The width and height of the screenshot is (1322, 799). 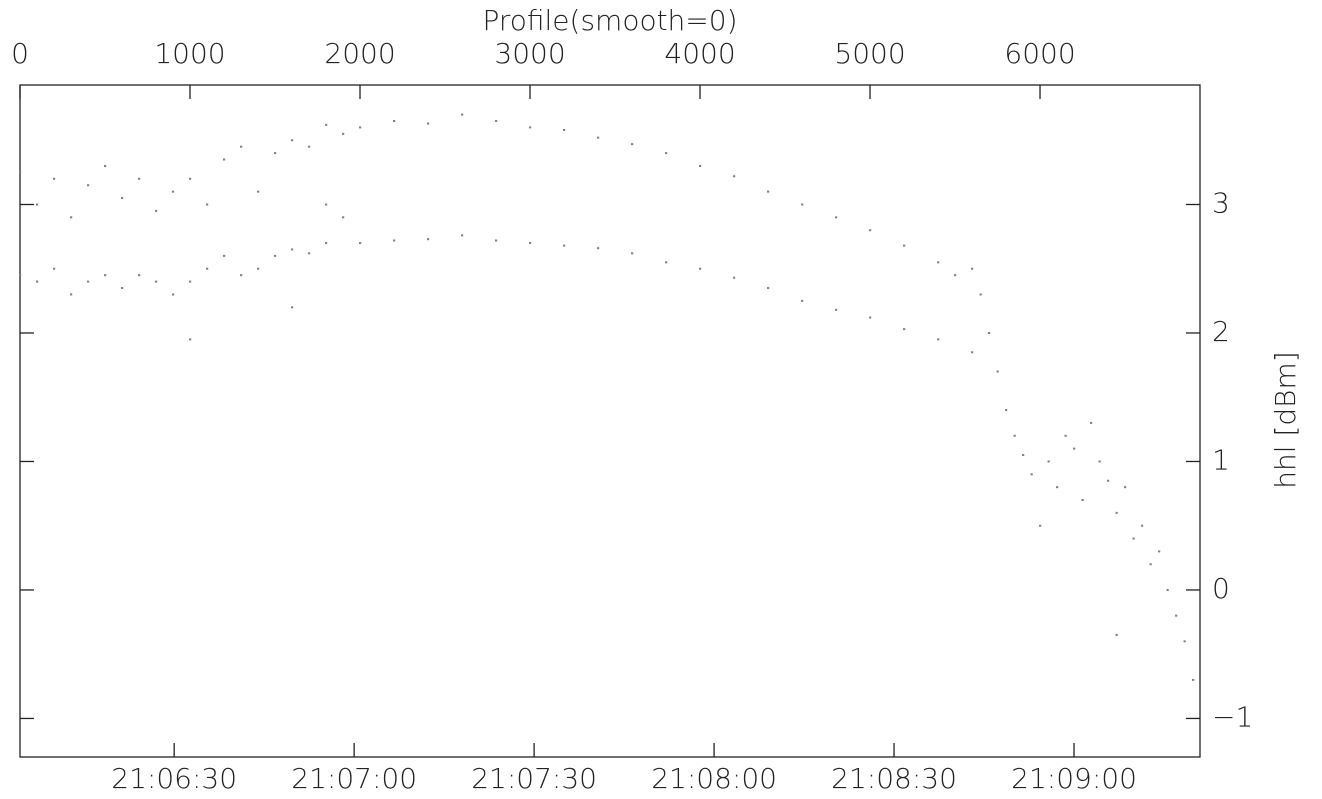 I want to click on x-tick-label: 2000, so click(x=359, y=53).